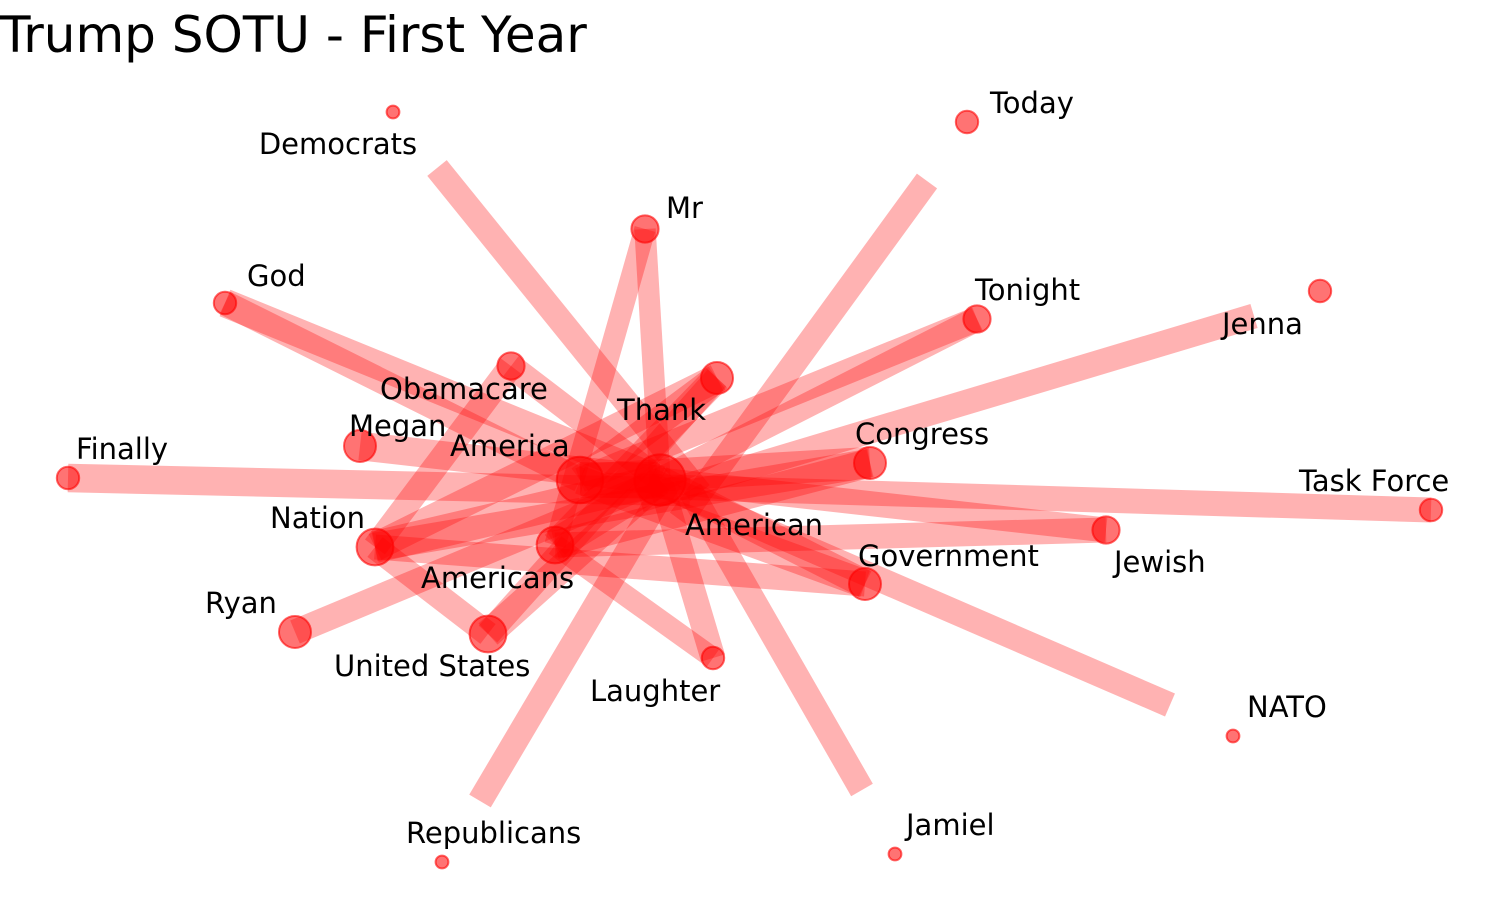  Describe the element at coordinates (293, 35) in the screenshot. I see `chart-title: Trump SOTU - First Year` at that location.